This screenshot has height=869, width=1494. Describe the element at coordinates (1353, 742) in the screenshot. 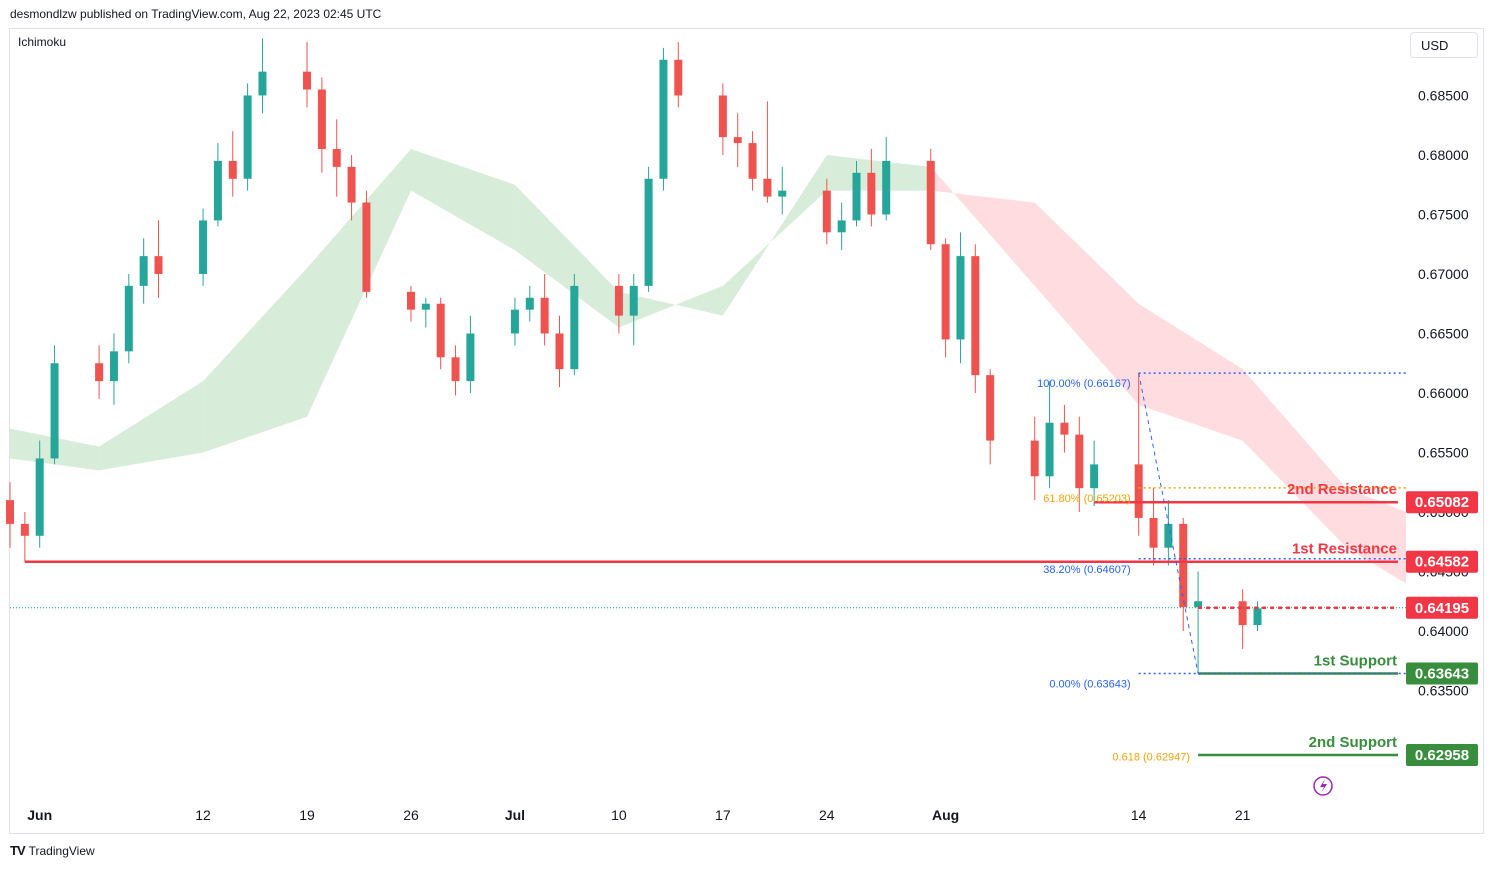

I see `level-name: 2nd Support` at that location.